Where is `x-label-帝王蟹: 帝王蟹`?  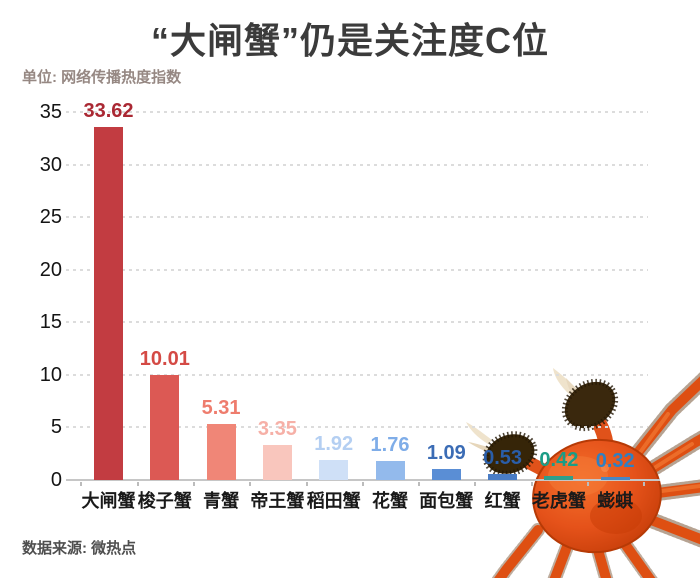
x-label-帝王蟹: 帝王蟹 is located at coordinates (277, 501).